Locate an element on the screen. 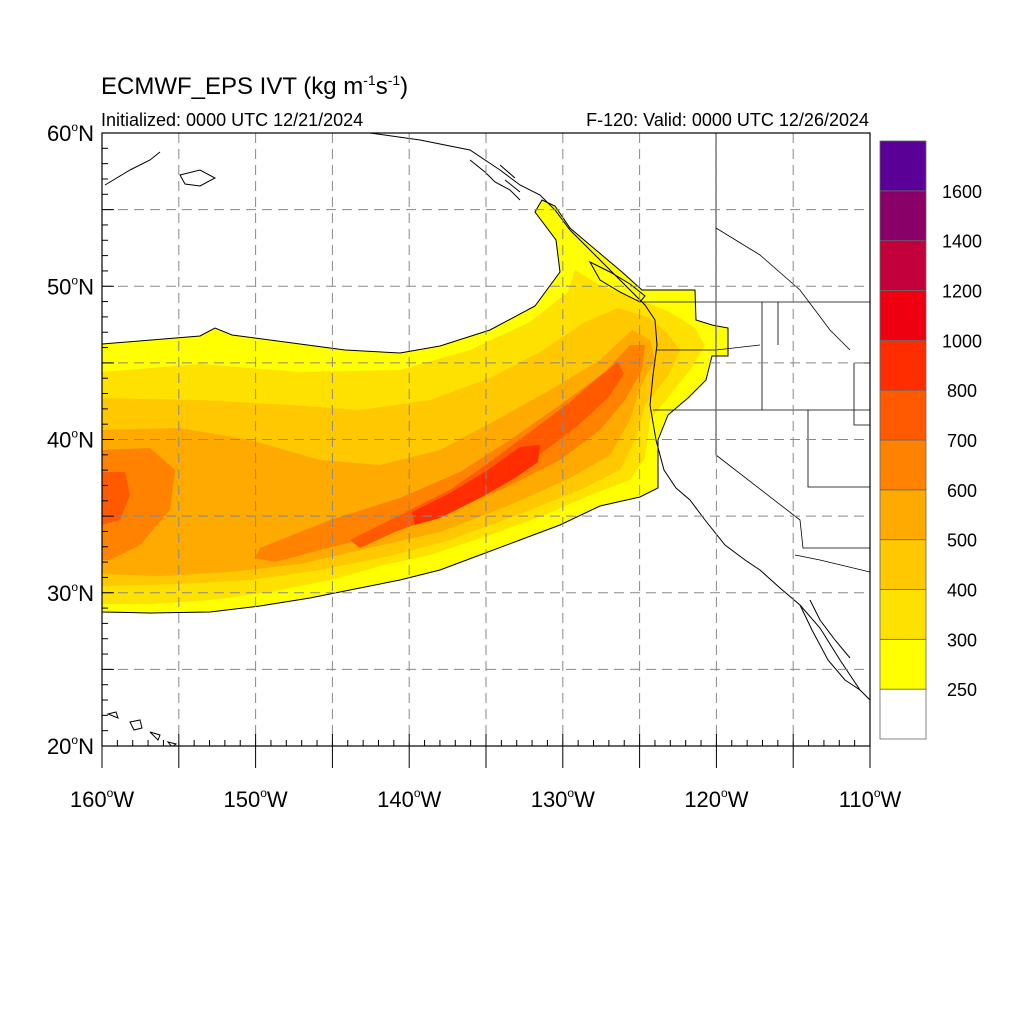 Image resolution: width=1024 pixels, height=1024 pixels. hawaii-islands is located at coordinates (142, 728).